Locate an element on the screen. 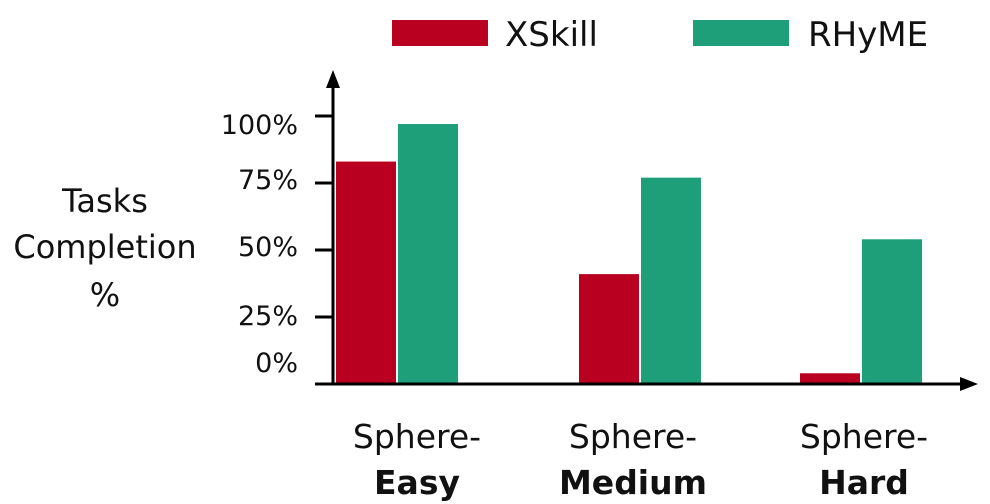 The image size is (990, 504). legend-label-xskill: XSkill is located at coordinates (551, 35).